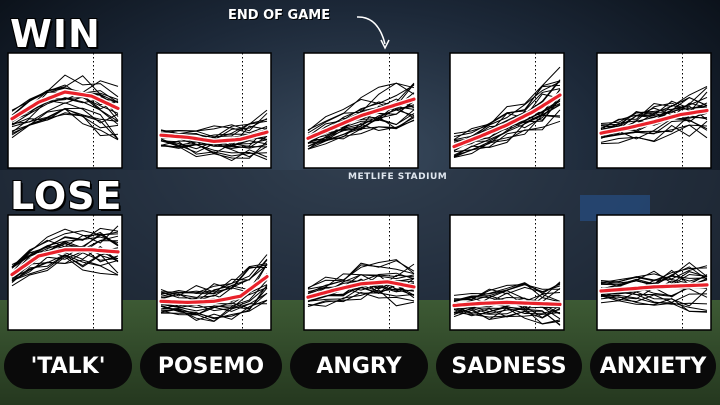 This screenshot has width=720, height=405. Describe the element at coordinates (55, 34) in the screenshot. I see `row-label-win: WIN` at that location.